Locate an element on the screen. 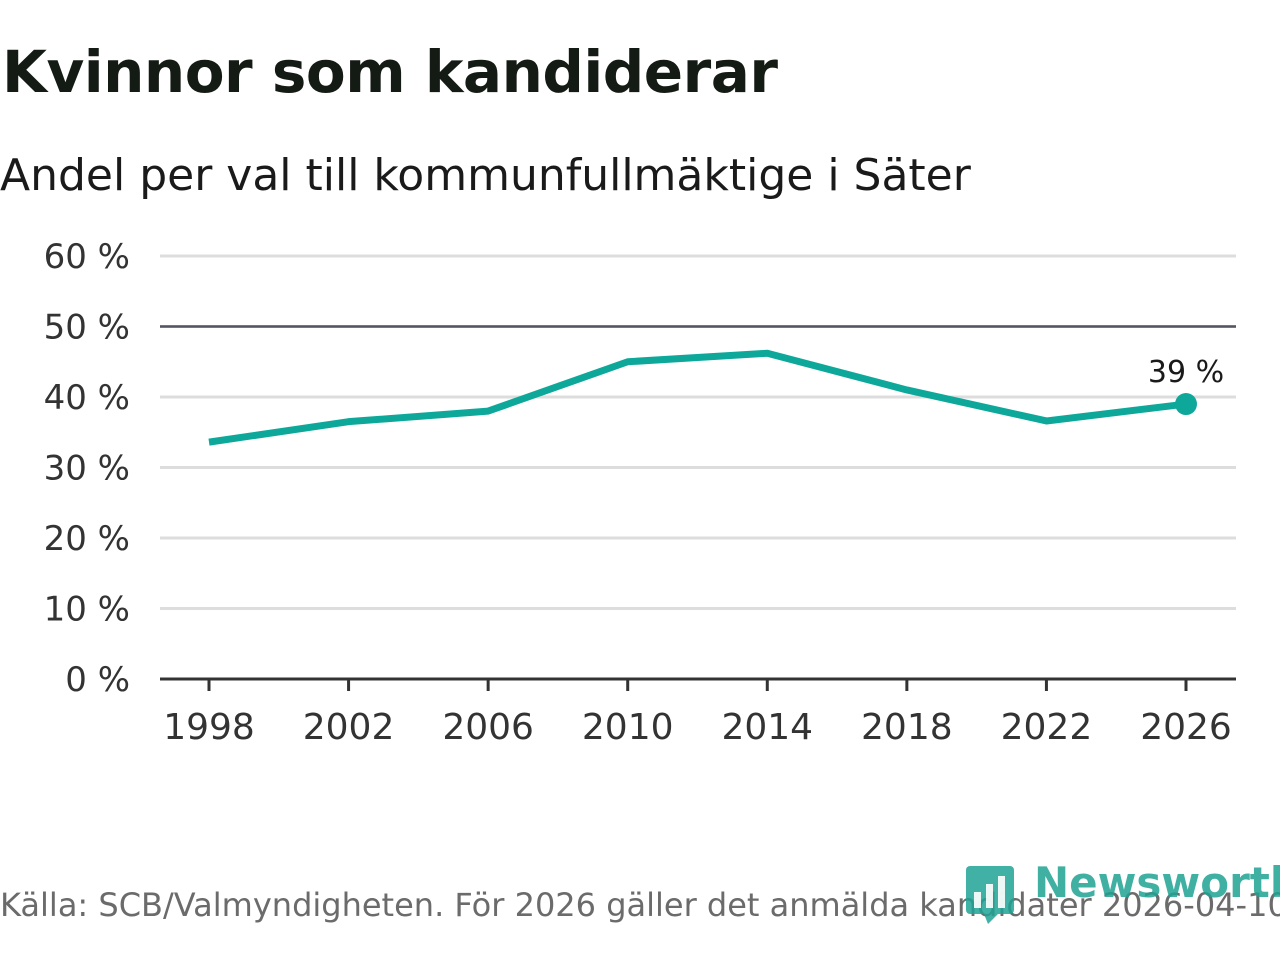 The image size is (1280, 960). newsworthy-logo-icon is located at coordinates (990, 895).